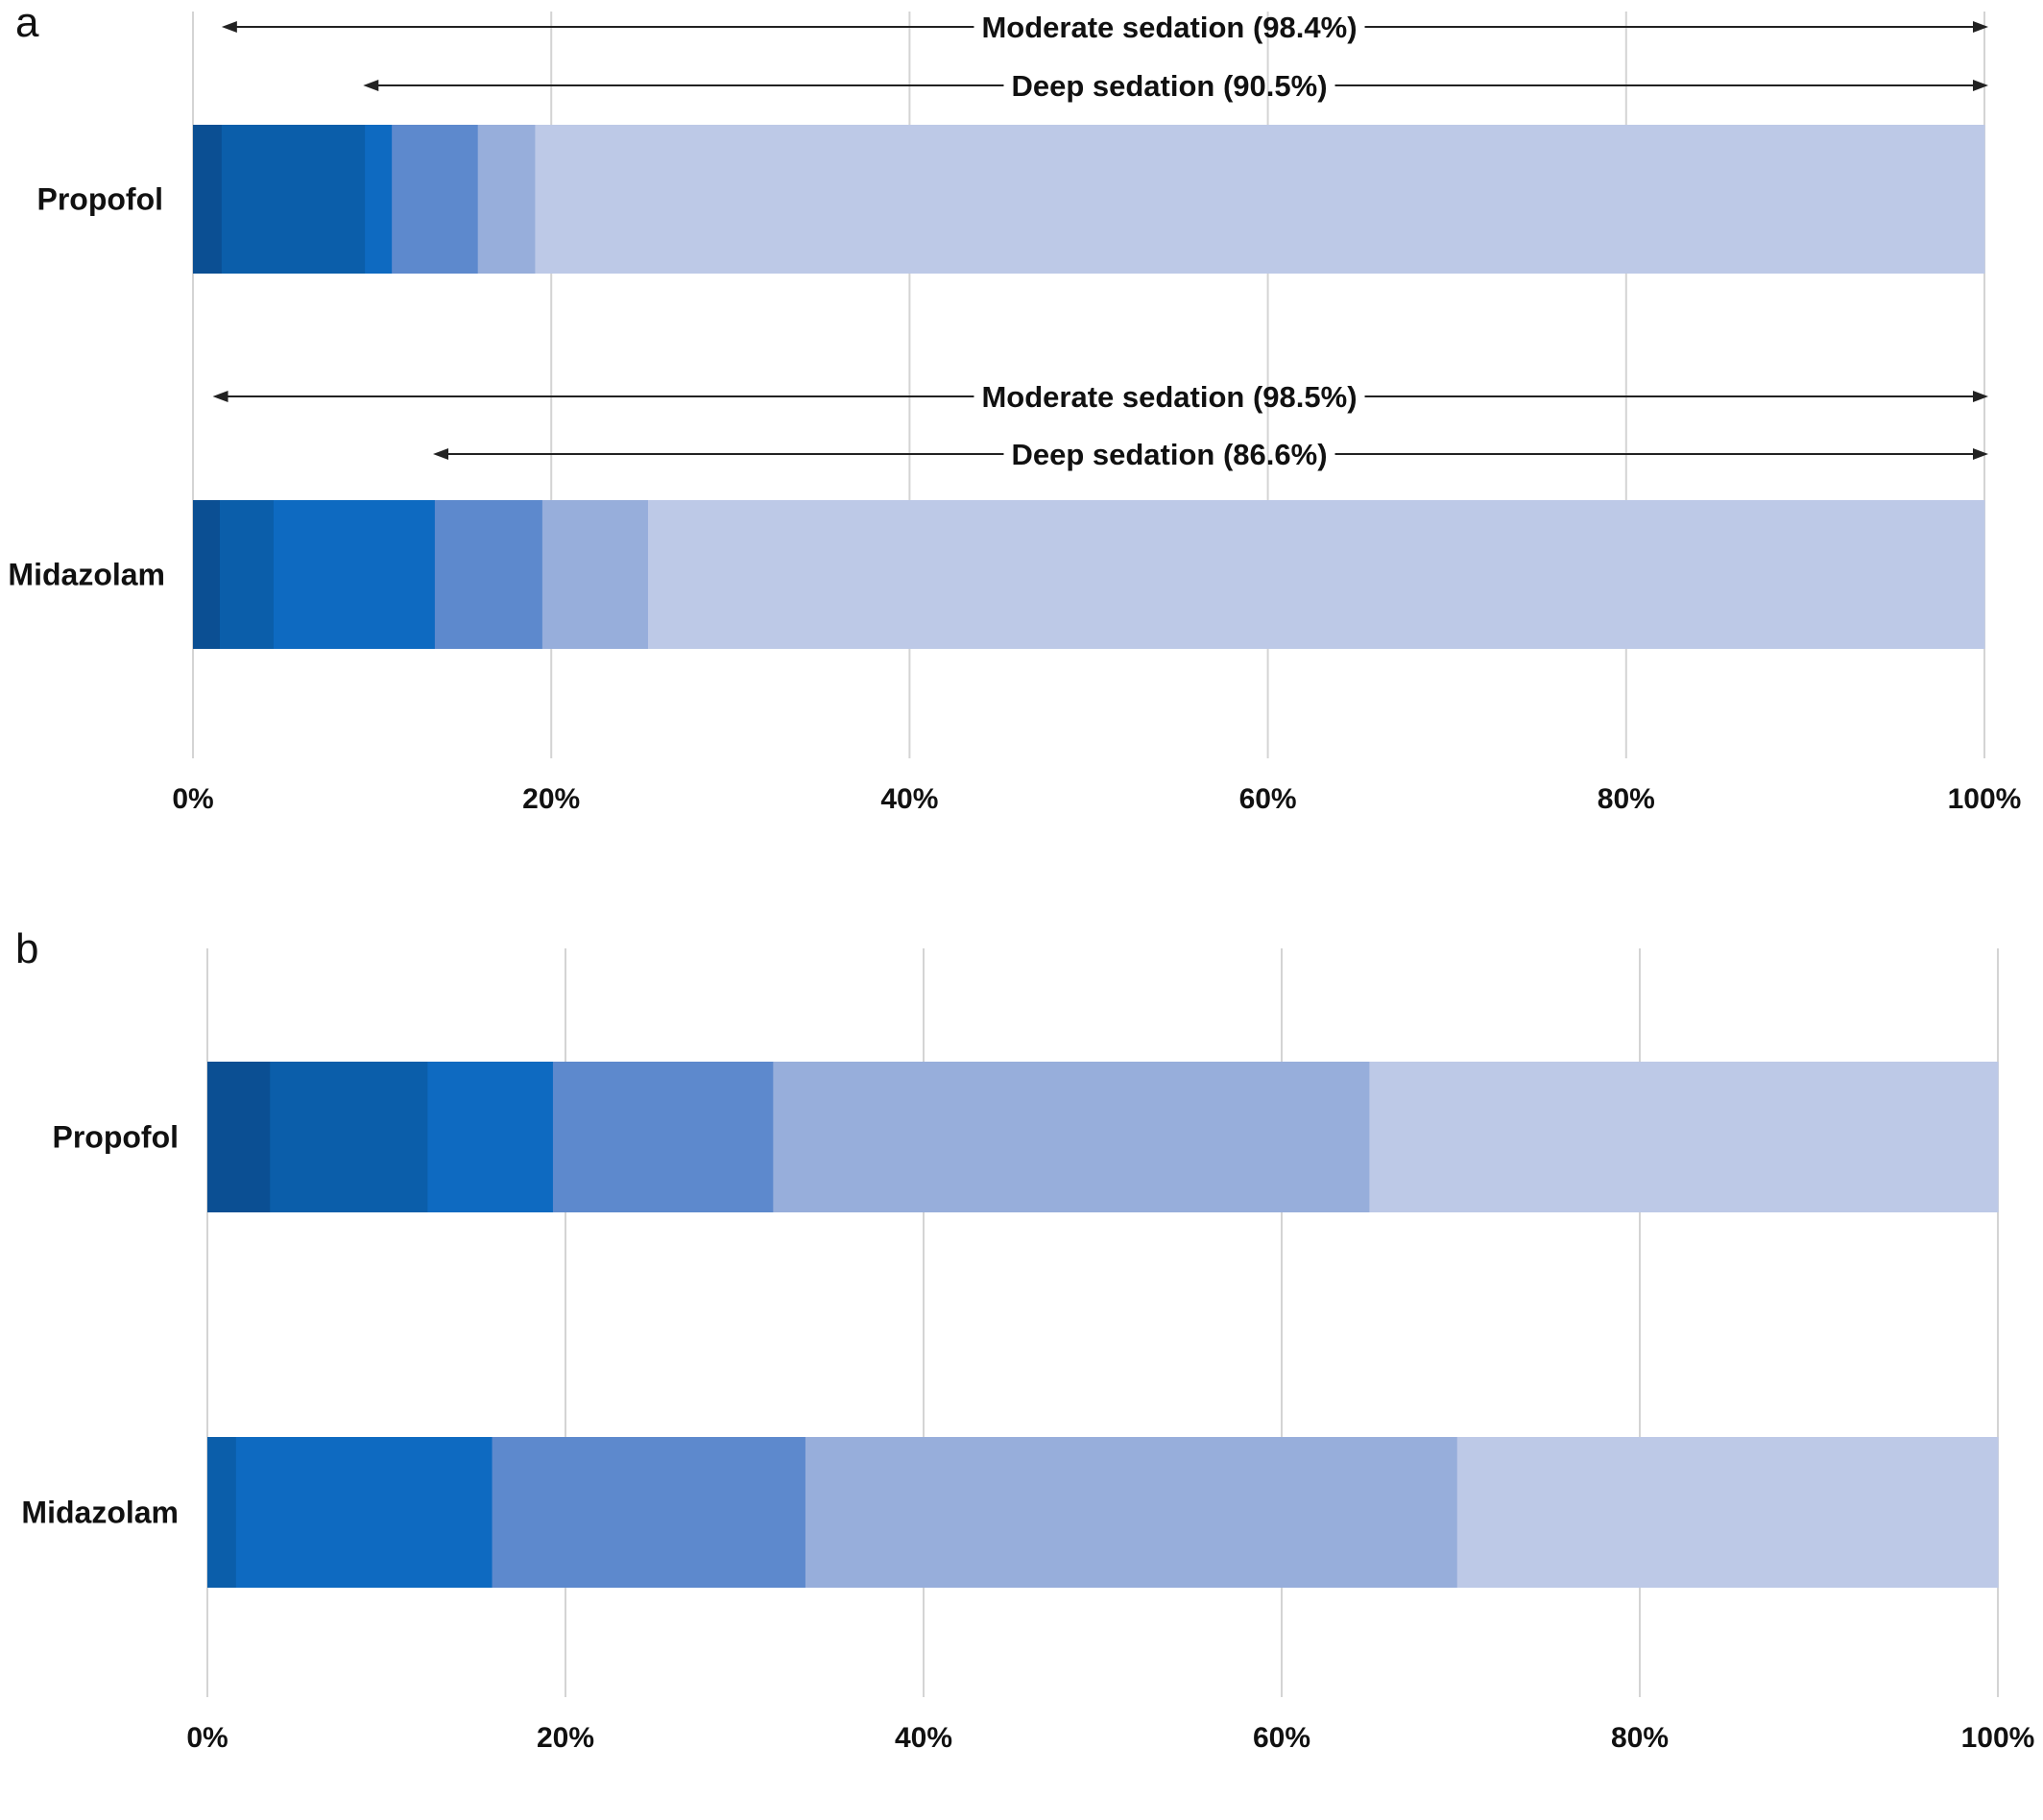 Image resolution: width=2043 pixels, height=1820 pixels. What do you see at coordinates (1169, 455) in the screenshot?
I see `annotation-label: Deep sedation (86.6%)` at bounding box center [1169, 455].